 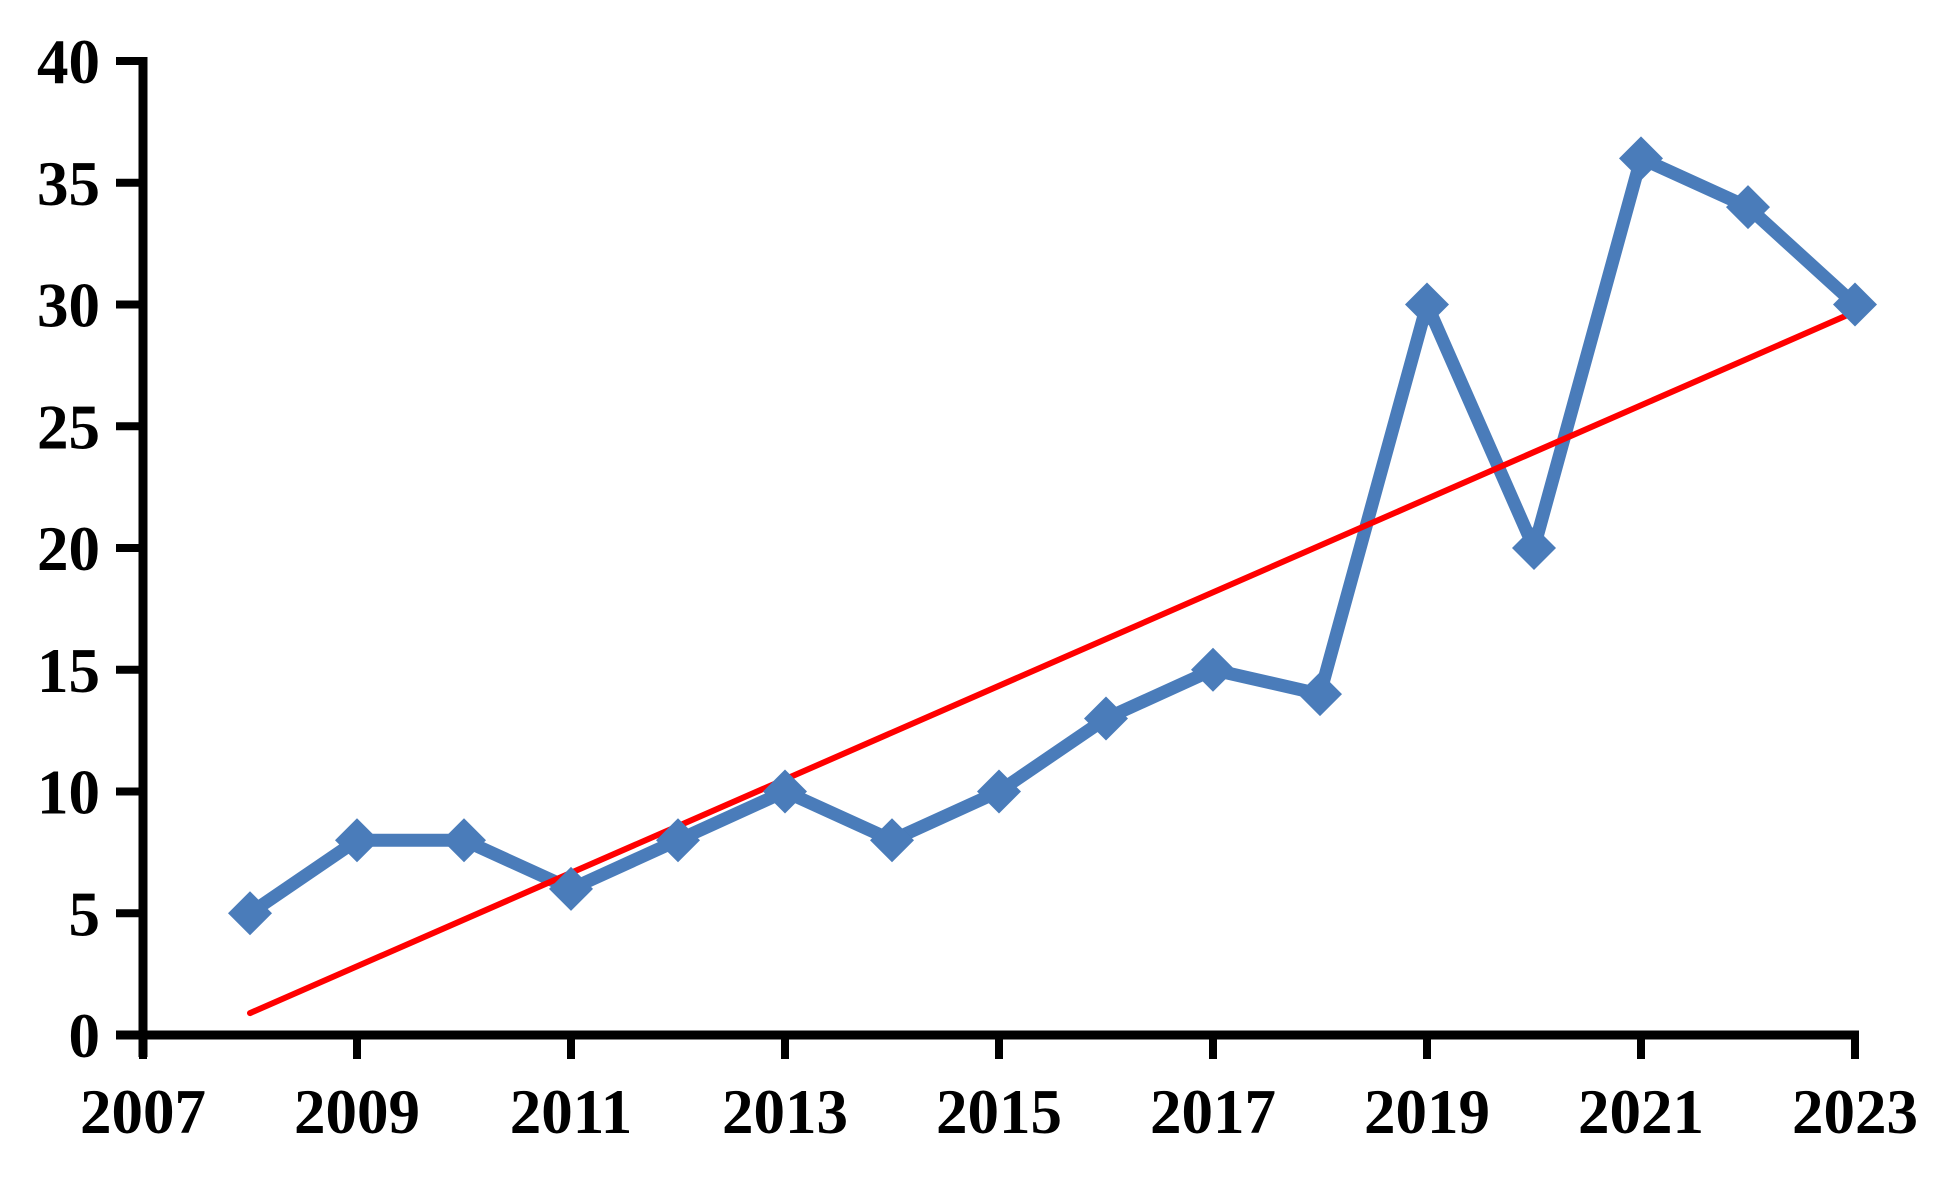 What do you see at coordinates (143, 1112) in the screenshot?
I see `x-axis-tick-label: 2007` at bounding box center [143, 1112].